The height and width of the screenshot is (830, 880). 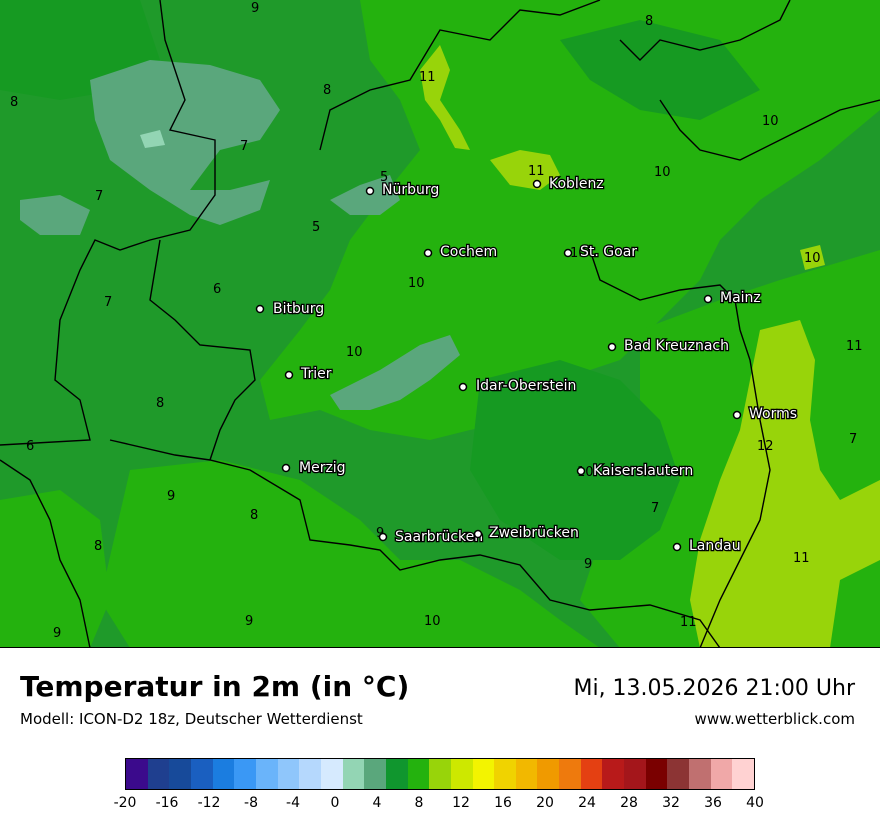 What do you see at coordinates (377, 803) in the screenshot?
I see `color-scale-tick-label: 4` at bounding box center [377, 803].